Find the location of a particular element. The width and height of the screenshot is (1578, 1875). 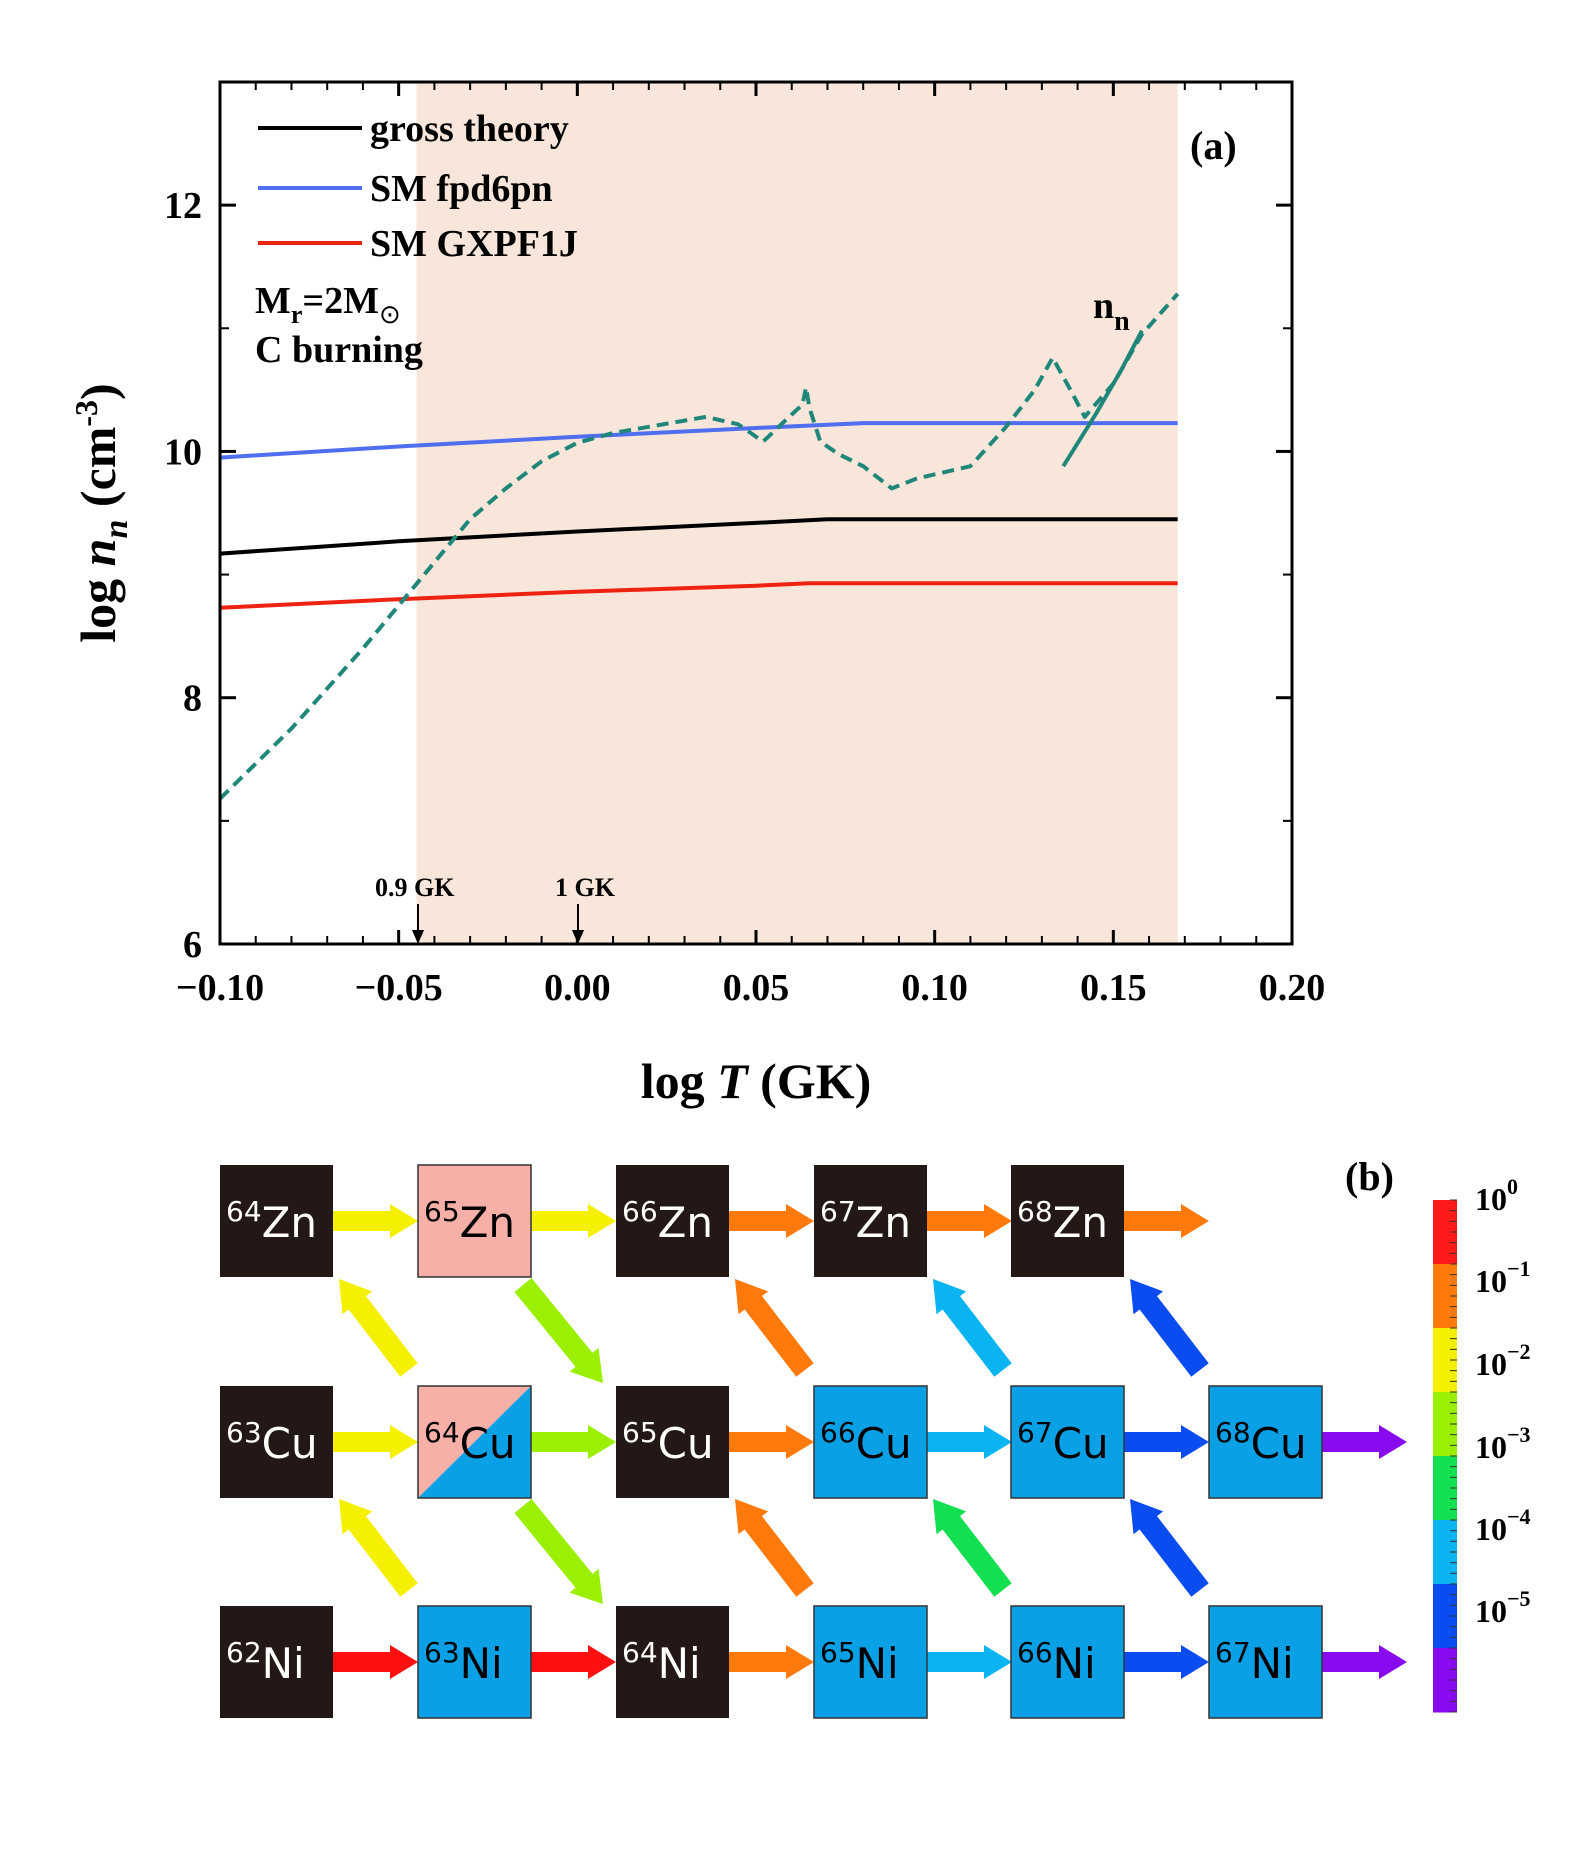

burning-annotation: C burning is located at coordinates (339, 350).